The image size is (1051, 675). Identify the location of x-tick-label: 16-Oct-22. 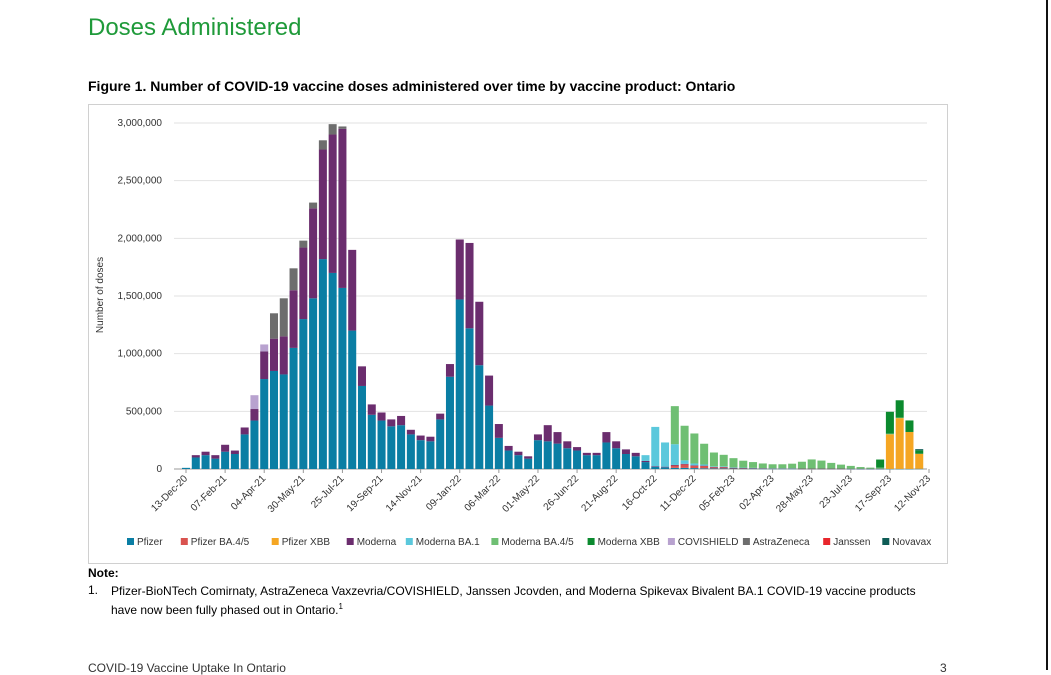
(640, 493).